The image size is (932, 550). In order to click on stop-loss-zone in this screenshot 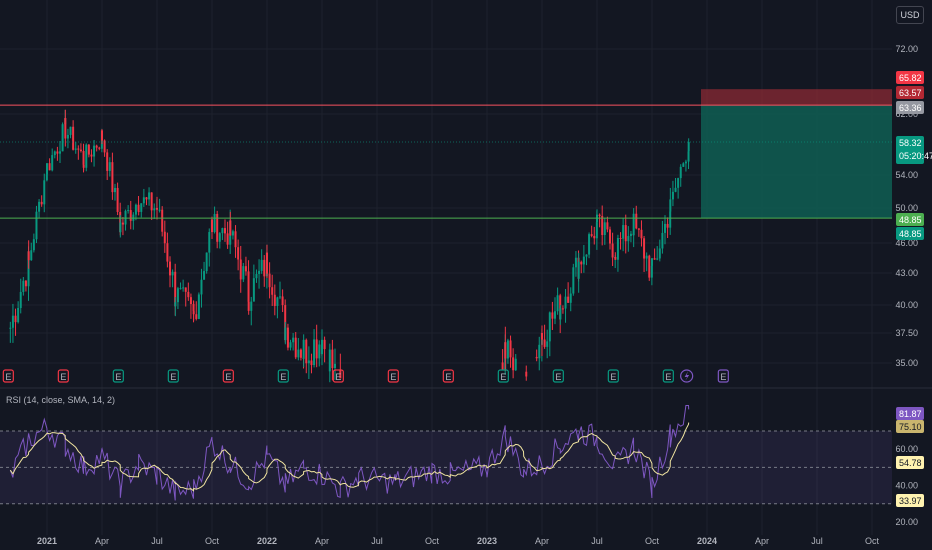, I will do `click(796, 97)`.